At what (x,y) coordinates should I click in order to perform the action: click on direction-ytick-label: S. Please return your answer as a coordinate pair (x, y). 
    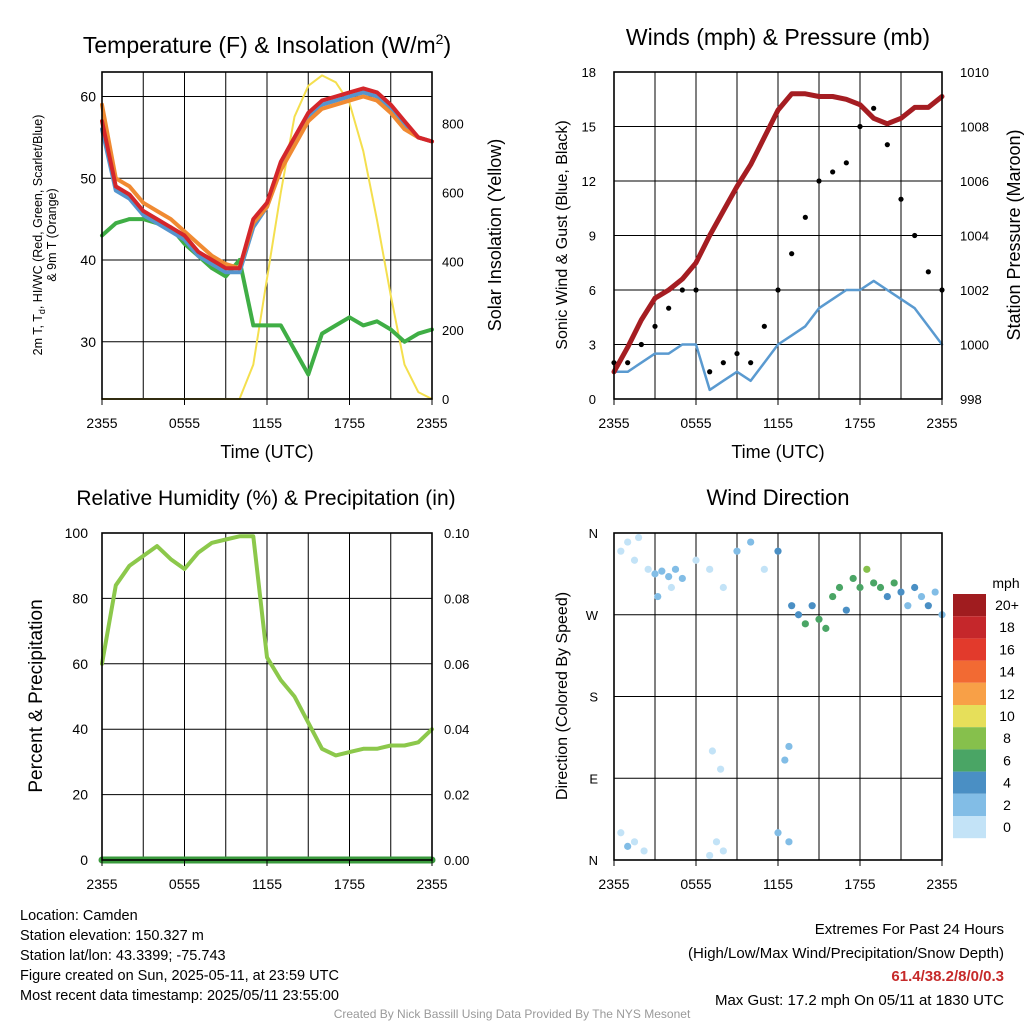
    Looking at the image, I should click on (593, 697).